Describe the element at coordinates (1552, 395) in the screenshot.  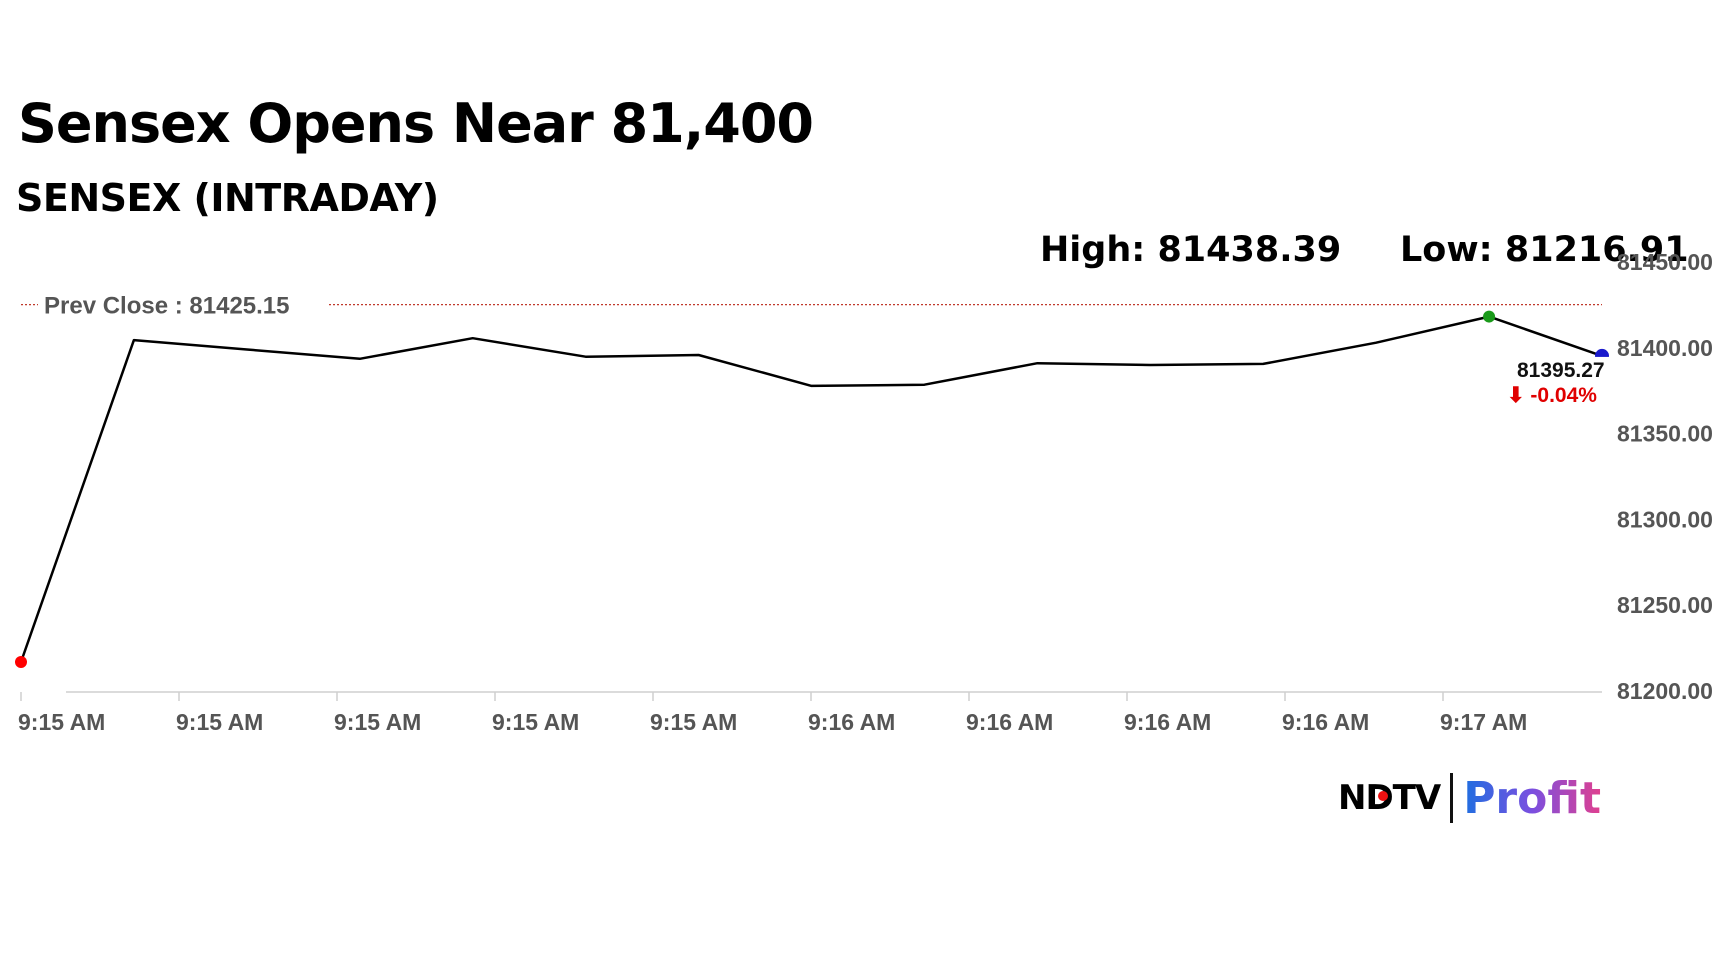
I see `last-change-label: ⬇ -0.04%` at that location.